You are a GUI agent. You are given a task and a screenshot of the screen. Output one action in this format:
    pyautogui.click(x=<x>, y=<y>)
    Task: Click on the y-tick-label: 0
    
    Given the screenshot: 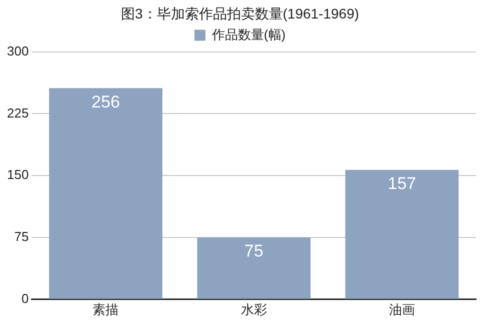 What is the action you would take?
    pyautogui.click(x=25, y=298)
    